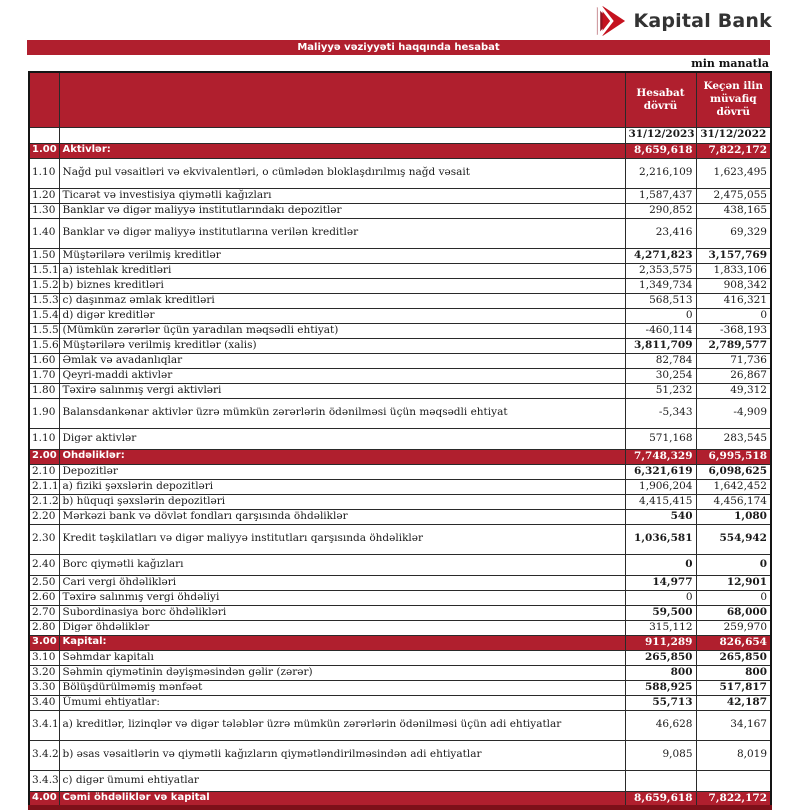 The image size is (800, 811). I want to click on value-previous-period: 826,654, so click(733, 642).